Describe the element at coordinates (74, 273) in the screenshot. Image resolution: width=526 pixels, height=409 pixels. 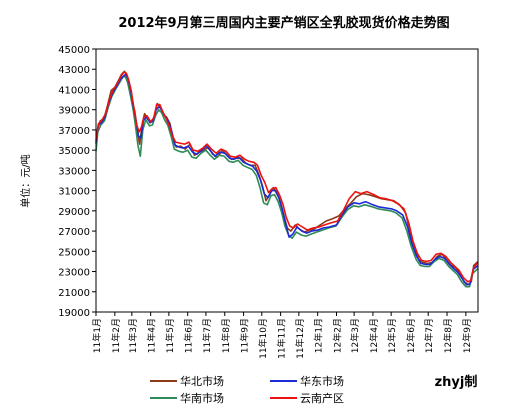
I see `y-tick-label: 23000` at that location.